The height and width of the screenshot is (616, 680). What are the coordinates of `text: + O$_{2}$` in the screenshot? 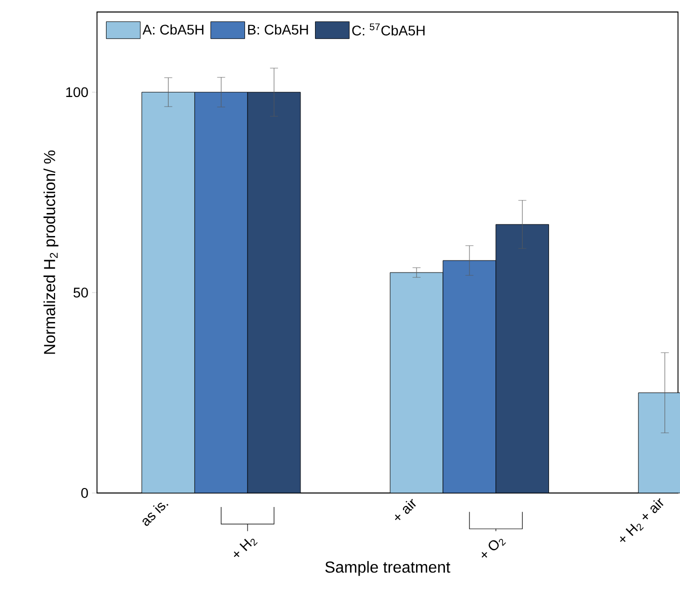 It's located at (494, 548).